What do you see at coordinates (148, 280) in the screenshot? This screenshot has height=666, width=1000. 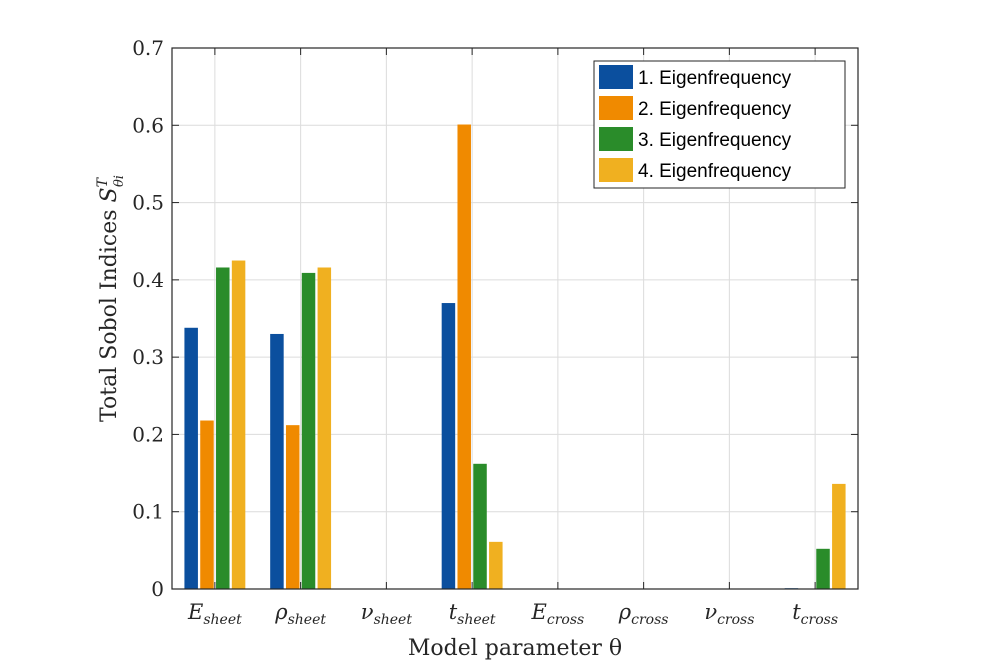 I see `y-tick-label: 0.4` at bounding box center [148, 280].